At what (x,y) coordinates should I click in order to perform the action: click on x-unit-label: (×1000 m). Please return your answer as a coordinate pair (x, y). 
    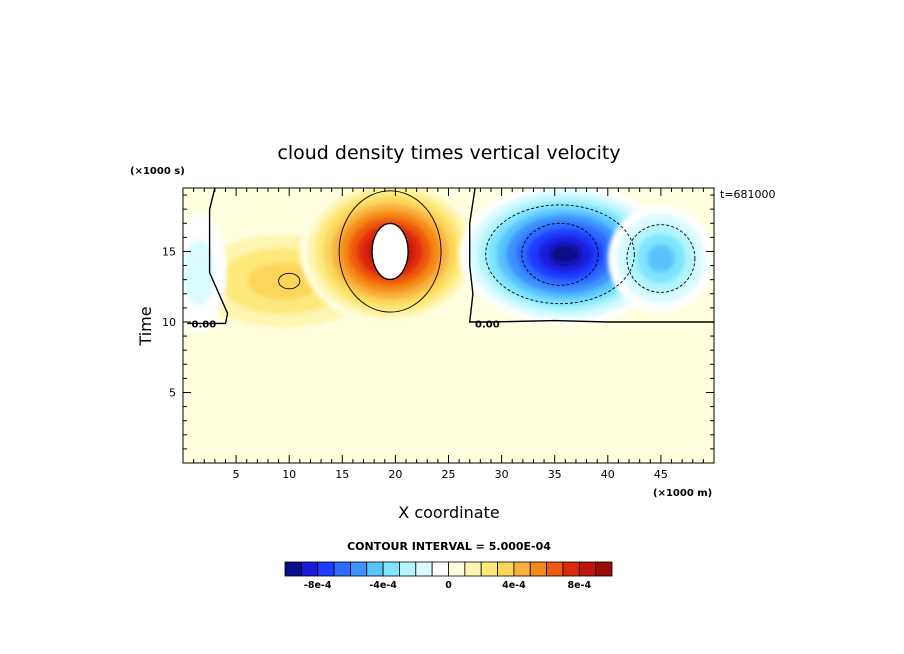
    Looking at the image, I should click on (682, 493).